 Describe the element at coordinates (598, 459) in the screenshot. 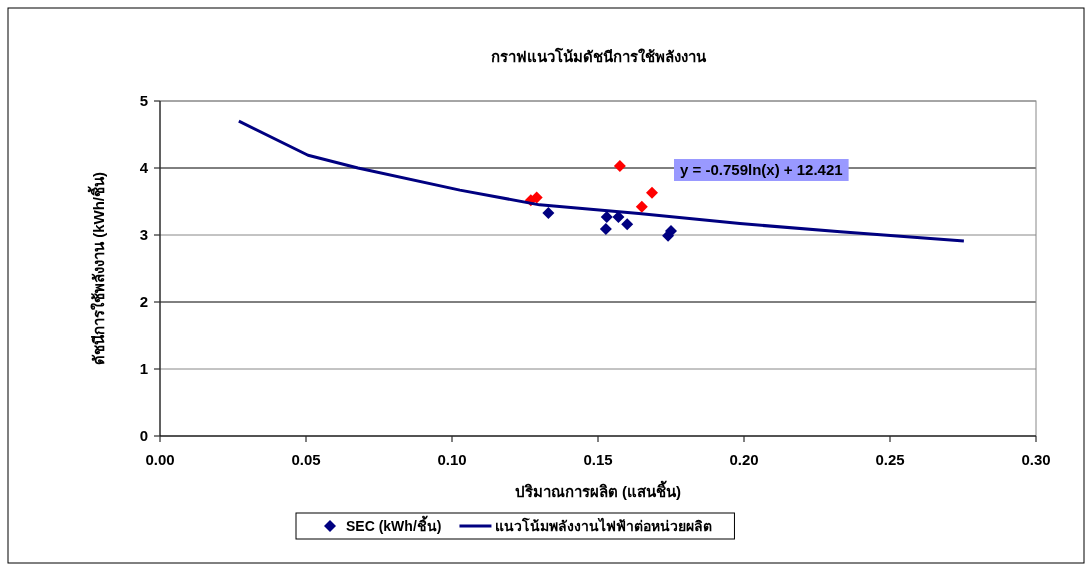

I see `x-tick-label: 0.15` at that location.